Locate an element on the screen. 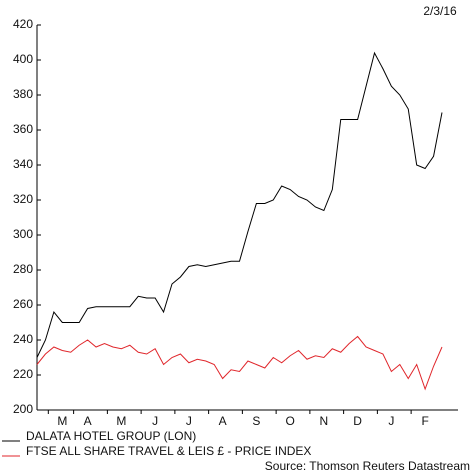  y-tick-label: 420 is located at coordinates (23, 24).